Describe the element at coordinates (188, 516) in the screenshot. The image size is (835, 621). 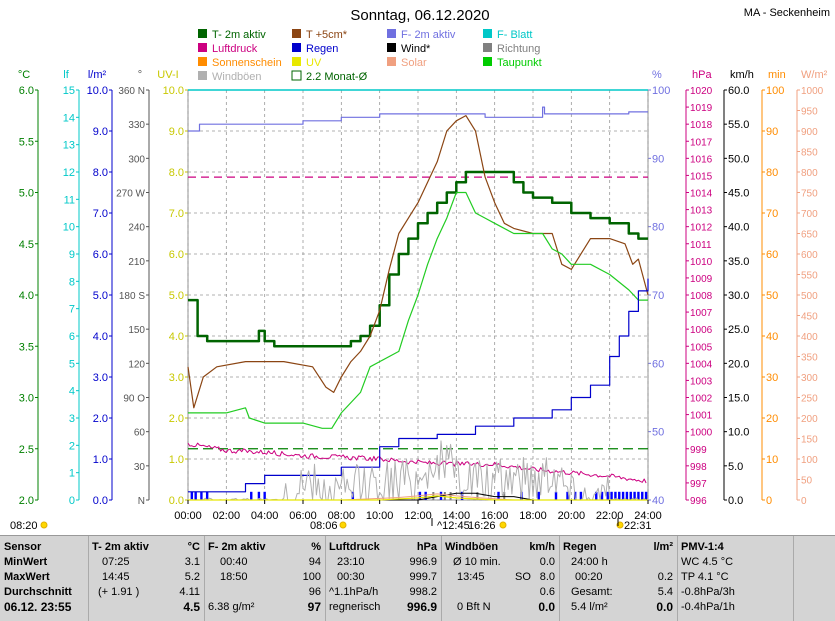
I see `x-tick-label: 00:00` at that location.